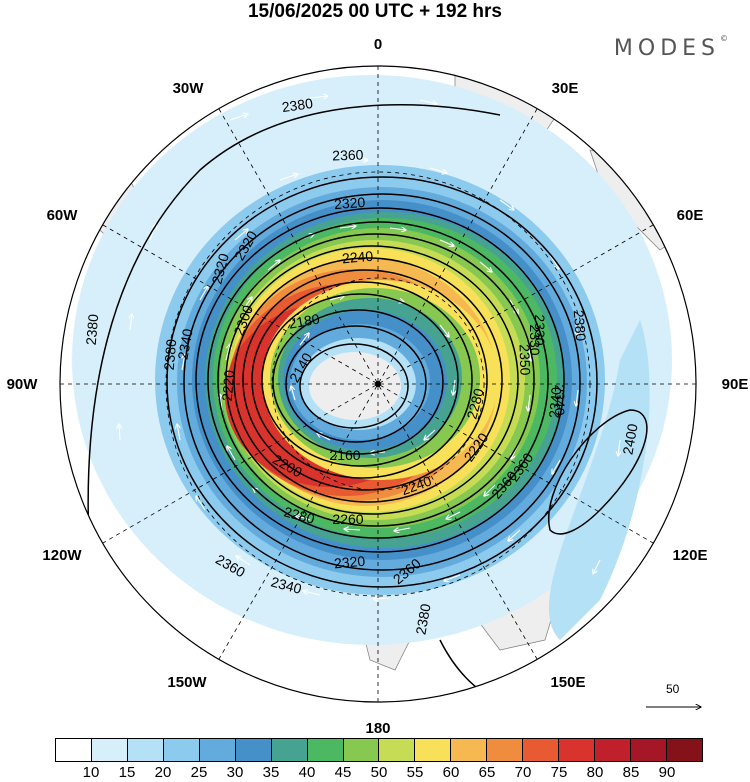 This screenshot has width=750, height=782. I want to click on colorbar-tick-label: 60, so click(451, 772).